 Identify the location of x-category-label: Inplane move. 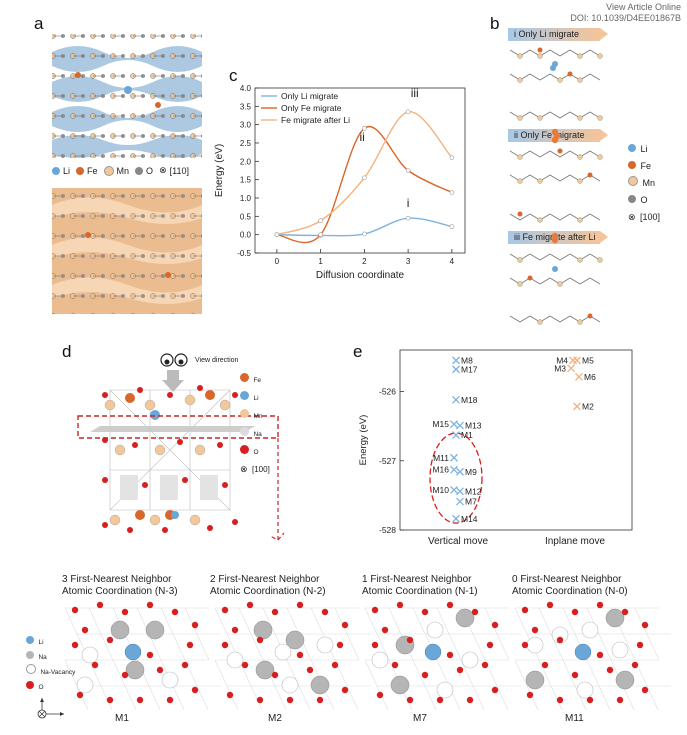
(575, 541).